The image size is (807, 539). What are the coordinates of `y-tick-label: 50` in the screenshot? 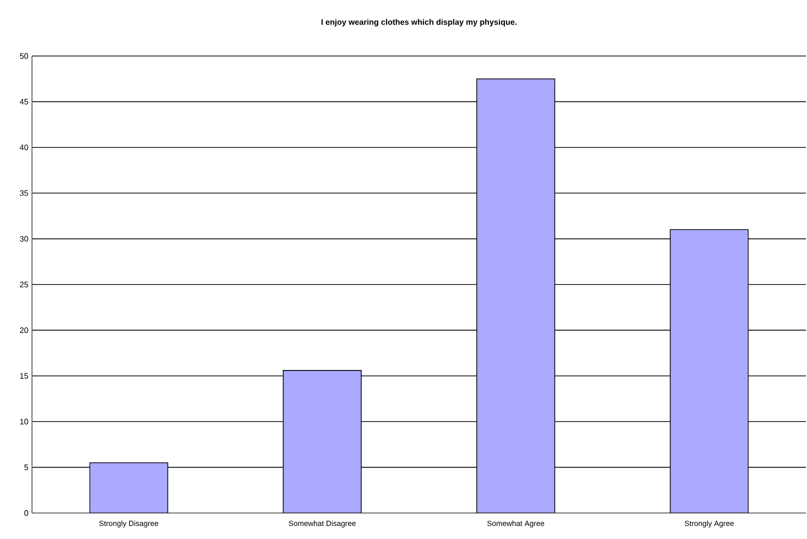 It's located at (24, 56).